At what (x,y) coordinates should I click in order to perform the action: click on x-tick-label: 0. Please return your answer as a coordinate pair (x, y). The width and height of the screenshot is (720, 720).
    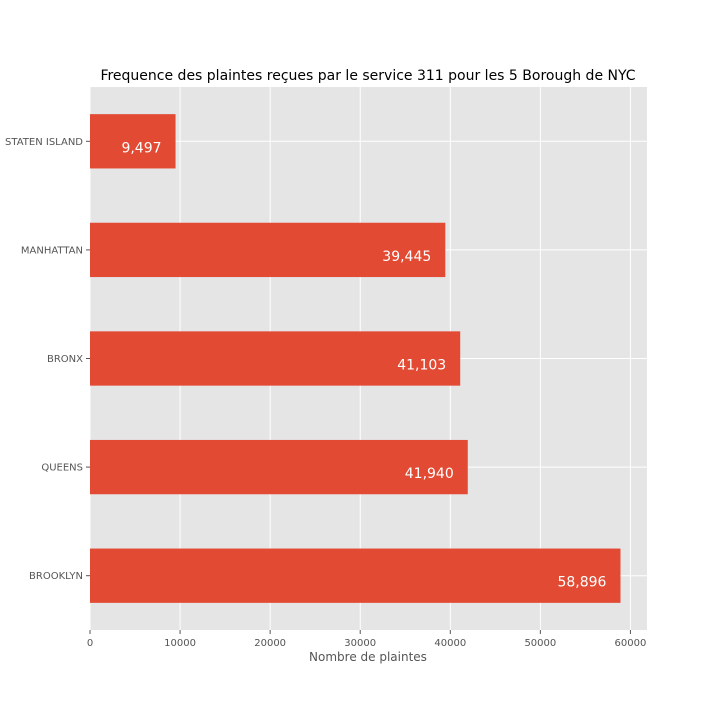
    Looking at the image, I should click on (90, 643).